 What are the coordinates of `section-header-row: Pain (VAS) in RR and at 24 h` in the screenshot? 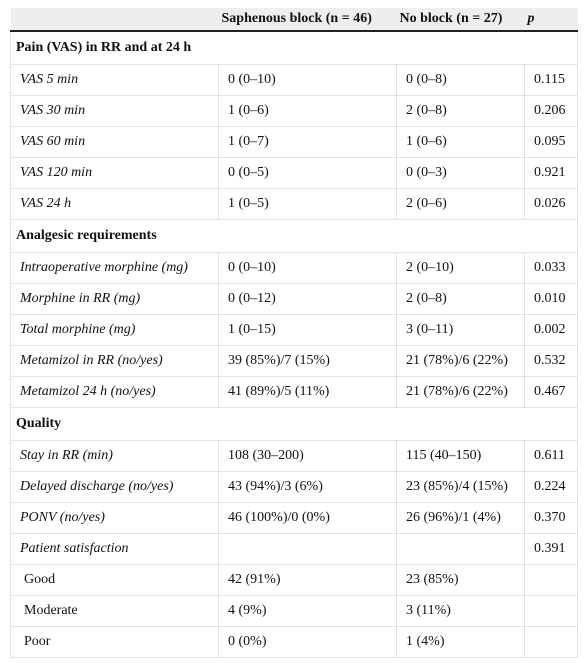 It's located at (294, 48).